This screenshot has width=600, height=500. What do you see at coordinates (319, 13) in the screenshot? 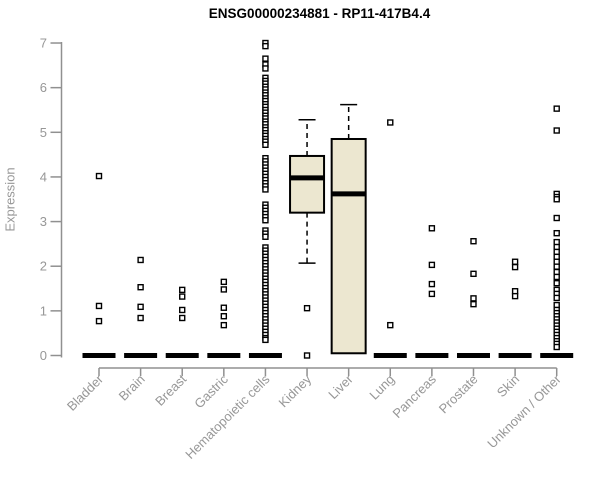
I see `chart-title: ENSG00000234881 - RP11-417B4.4` at bounding box center [319, 13].